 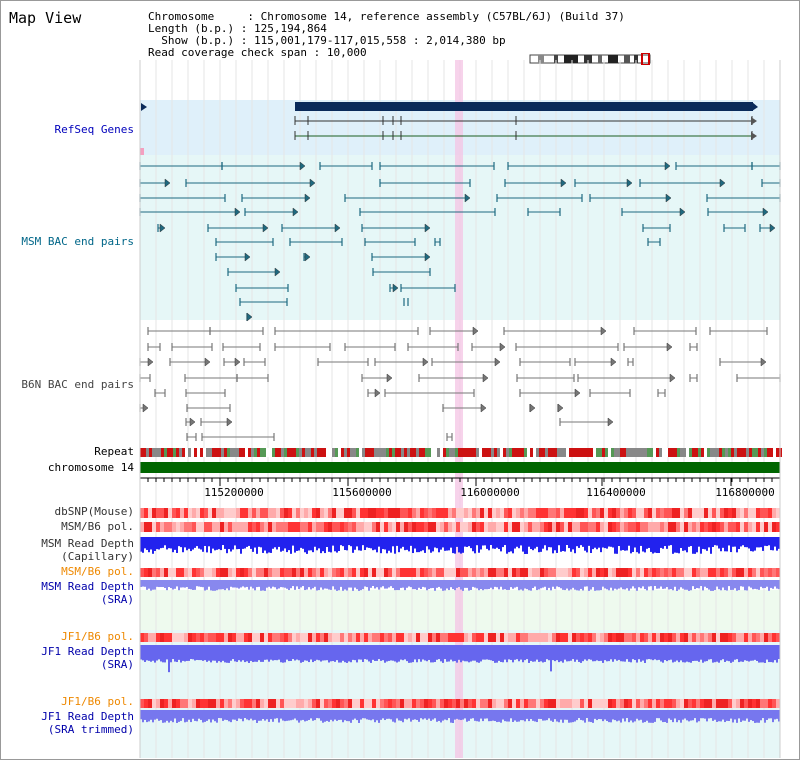 What do you see at coordinates (490, 492) in the screenshot?
I see `axis-tick-label: 116000000` at bounding box center [490, 492].